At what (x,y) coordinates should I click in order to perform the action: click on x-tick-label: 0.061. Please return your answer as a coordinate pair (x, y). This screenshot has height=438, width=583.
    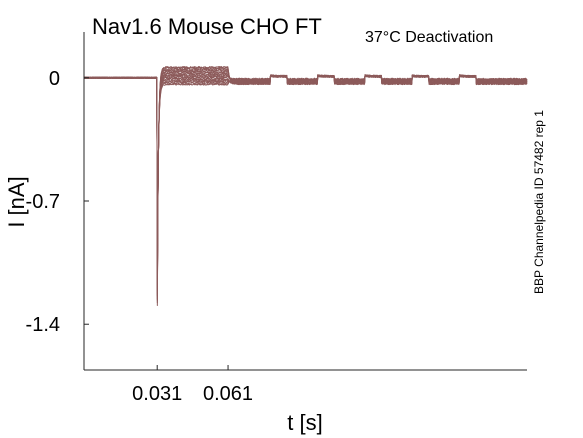
    Looking at the image, I should click on (228, 394).